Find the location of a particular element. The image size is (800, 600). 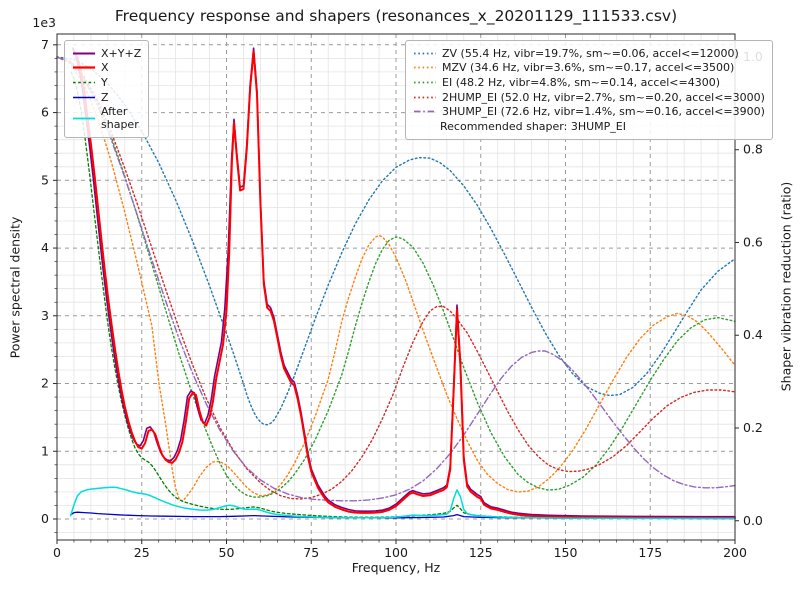

x-tick-label: 100 is located at coordinates (396, 552).